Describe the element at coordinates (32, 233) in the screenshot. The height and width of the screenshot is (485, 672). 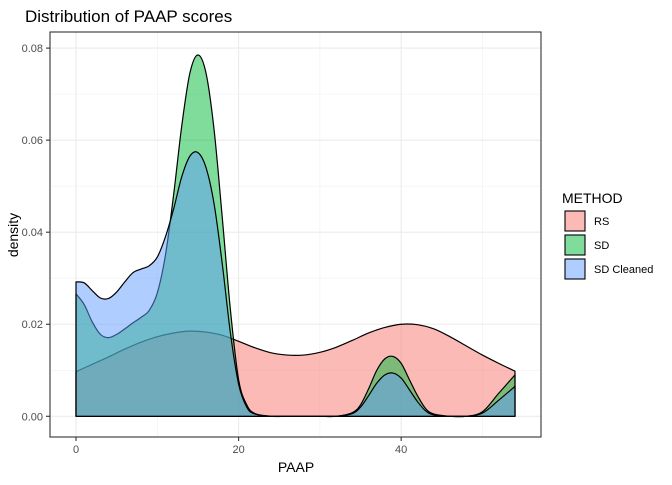
I see `y-tick-label: 0.04` at that location.